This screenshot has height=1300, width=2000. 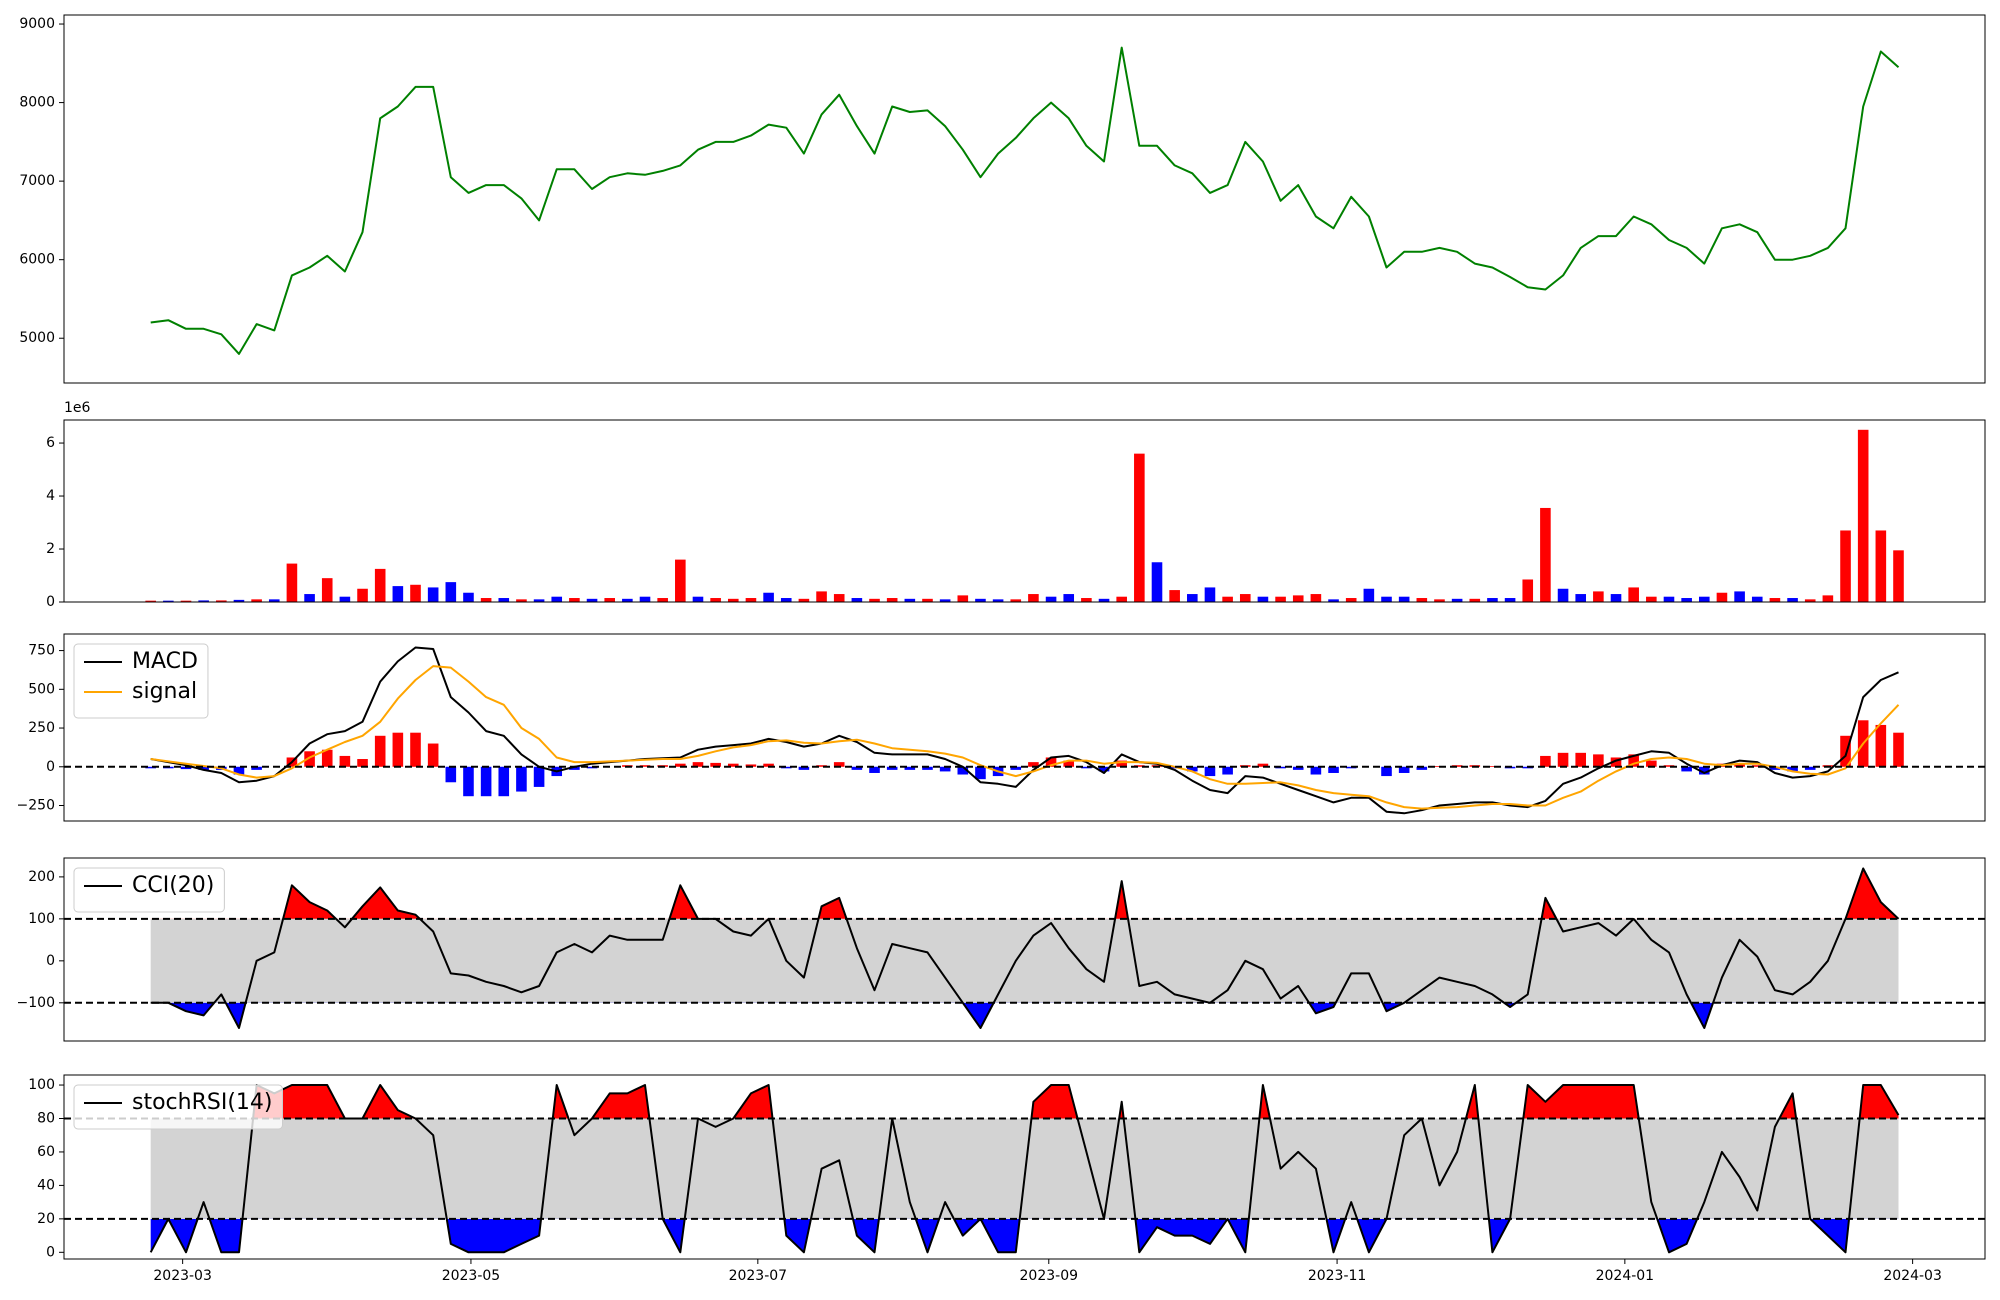 I want to click on x-tick-label: 2023-07, so click(x=758, y=1276).